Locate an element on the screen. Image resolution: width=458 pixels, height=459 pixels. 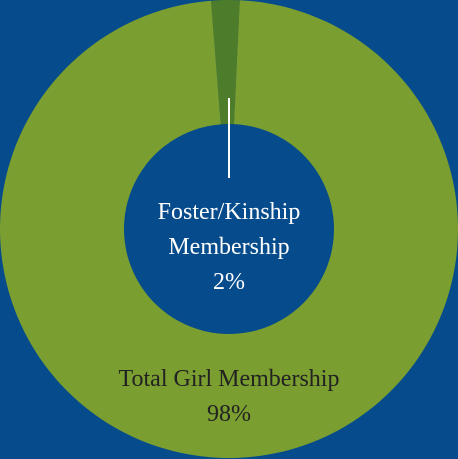
slice-label: Foster/Kinship Membership 2% is located at coordinates (229, 247).